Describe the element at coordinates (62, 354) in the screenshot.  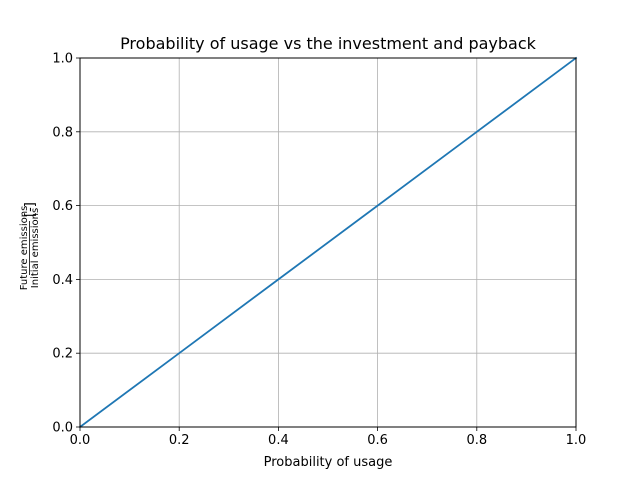
I see `y-tick-label: 0.2` at that location.